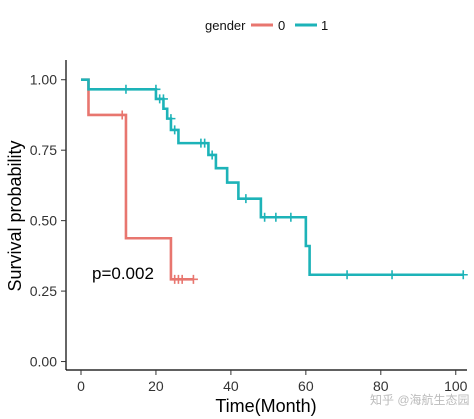  What do you see at coordinates (272, 382) in the screenshot?
I see `x-ticks: 0 20 40 60 80 100` at bounding box center [272, 382].